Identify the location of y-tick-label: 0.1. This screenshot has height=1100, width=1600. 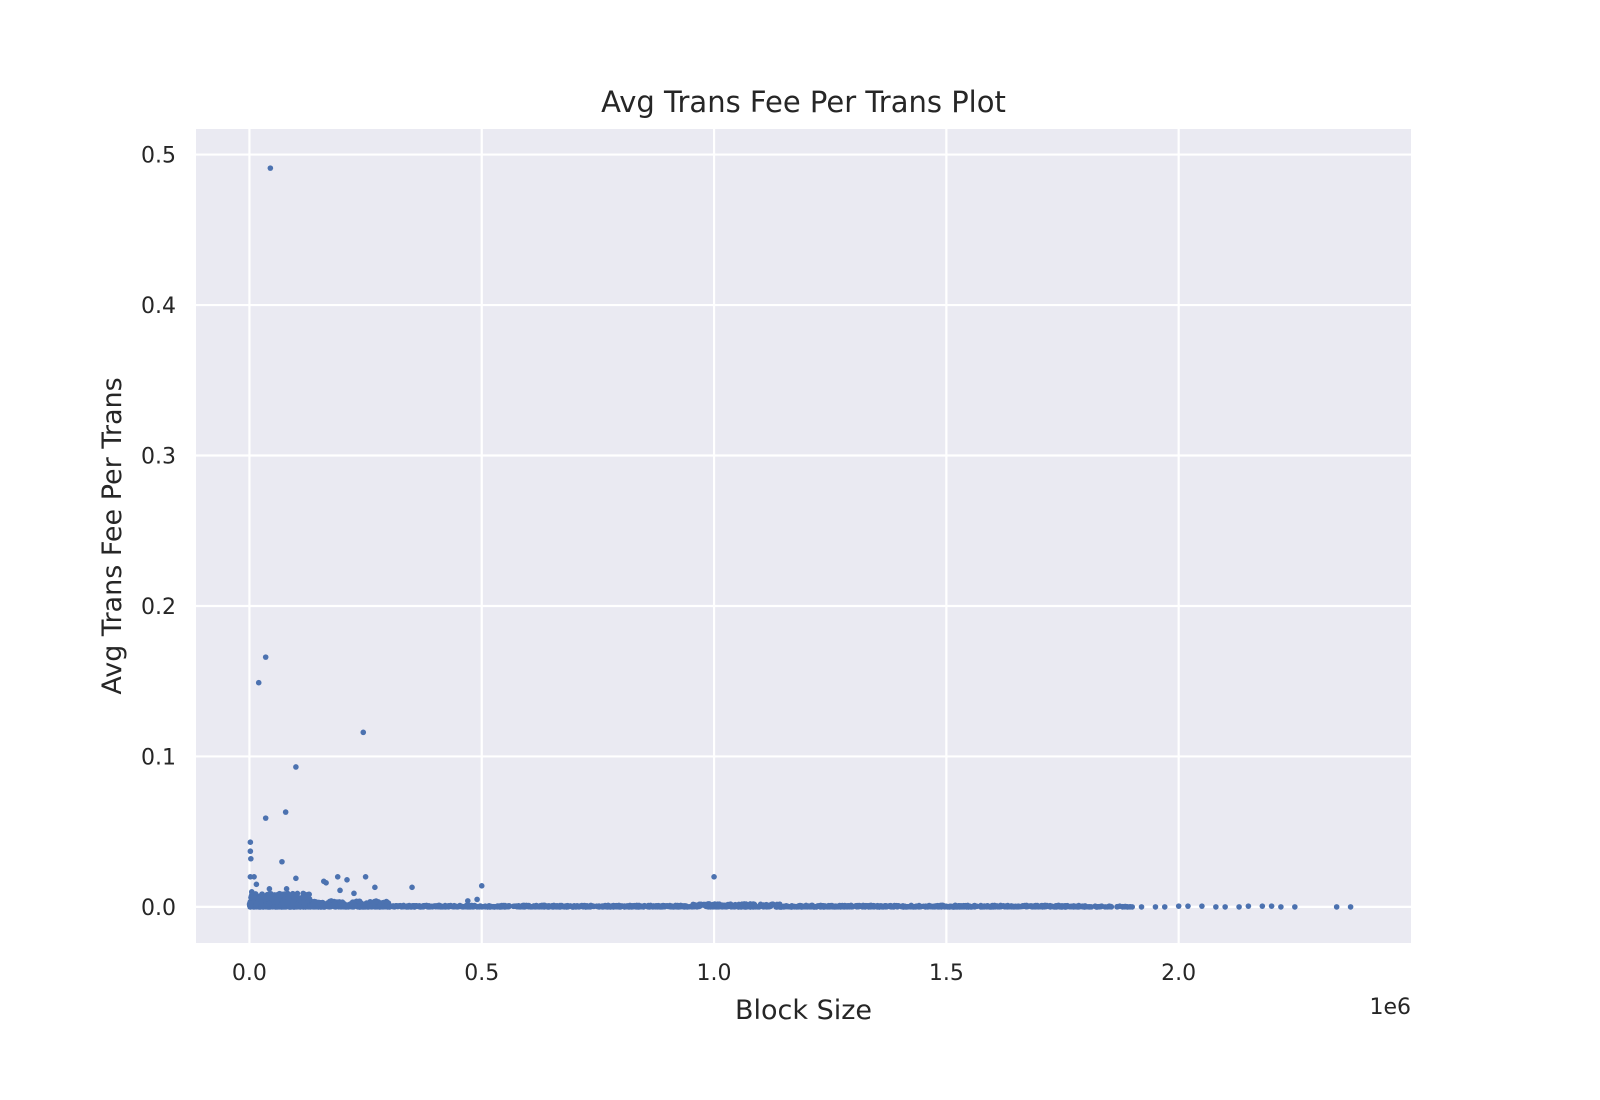
(158, 757).